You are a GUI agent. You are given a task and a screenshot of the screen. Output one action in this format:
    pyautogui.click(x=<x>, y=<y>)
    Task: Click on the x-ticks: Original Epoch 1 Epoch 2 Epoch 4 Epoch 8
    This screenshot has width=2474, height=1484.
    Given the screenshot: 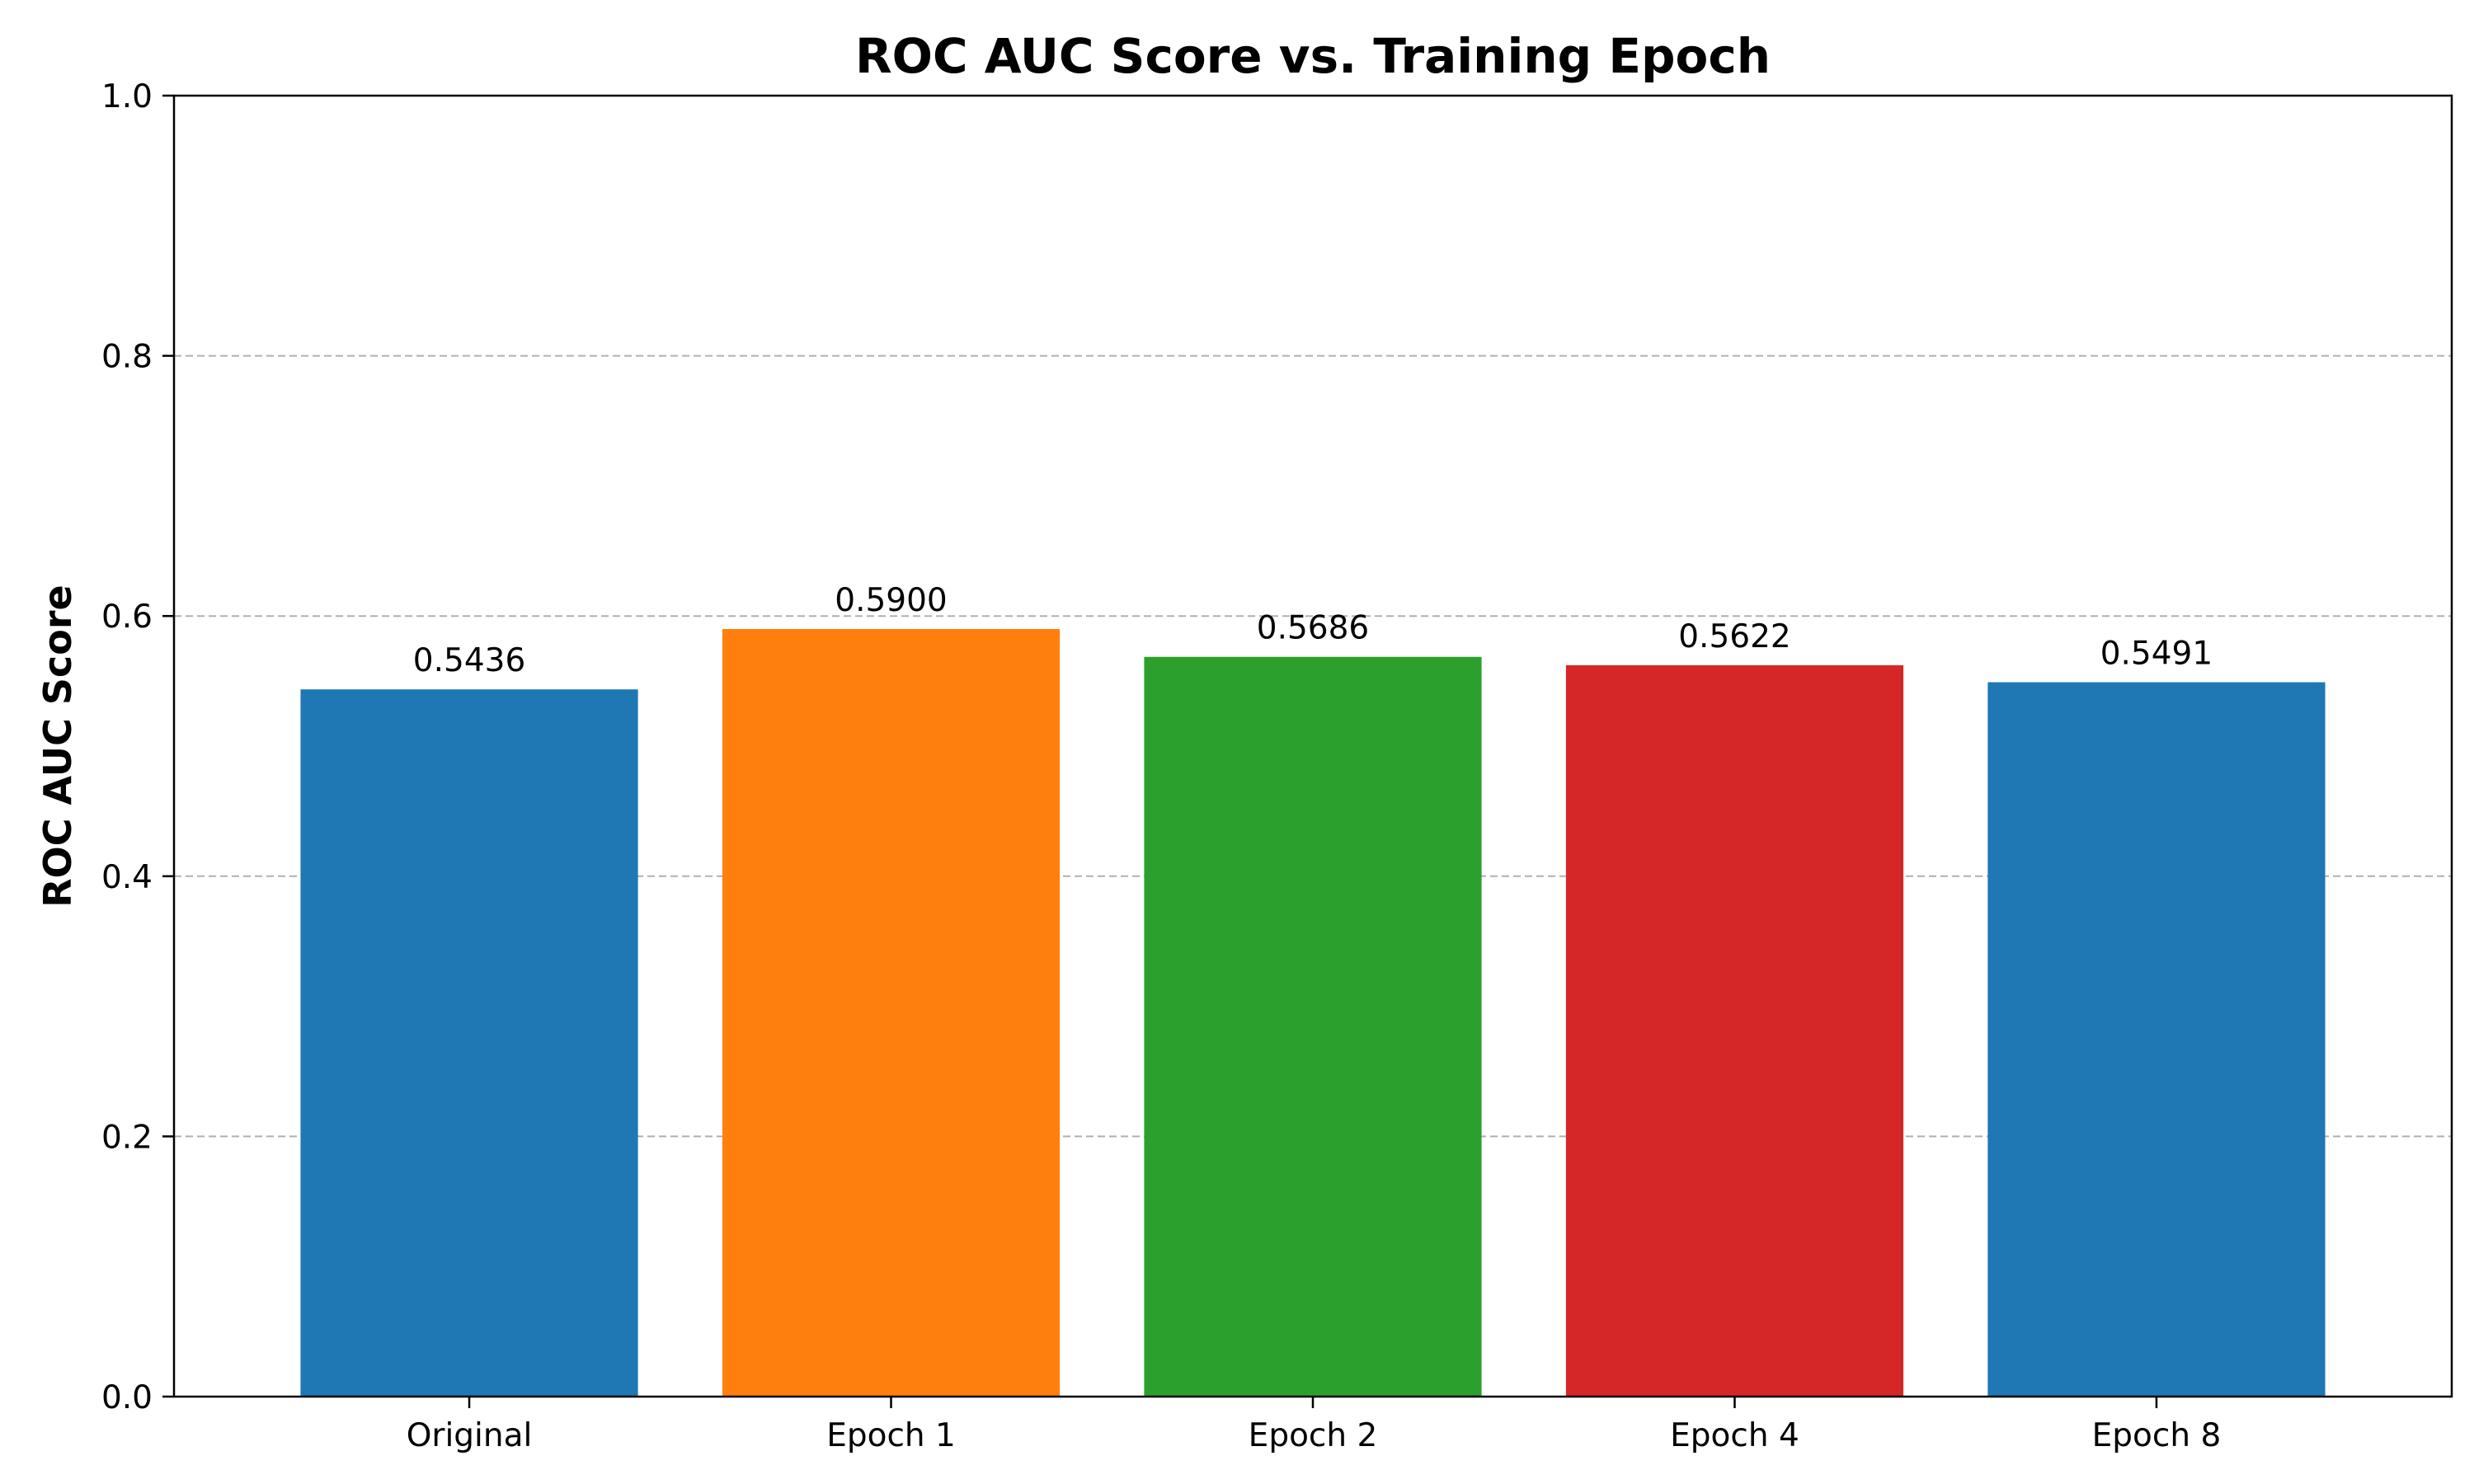 What is the action you would take?
    pyautogui.click(x=1314, y=1425)
    